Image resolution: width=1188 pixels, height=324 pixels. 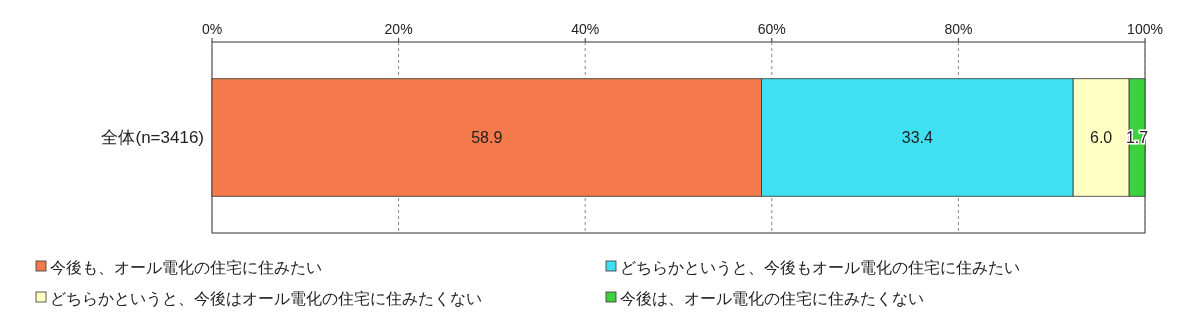 I want to click on x-tick-label: 20%, so click(x=398, y=29).